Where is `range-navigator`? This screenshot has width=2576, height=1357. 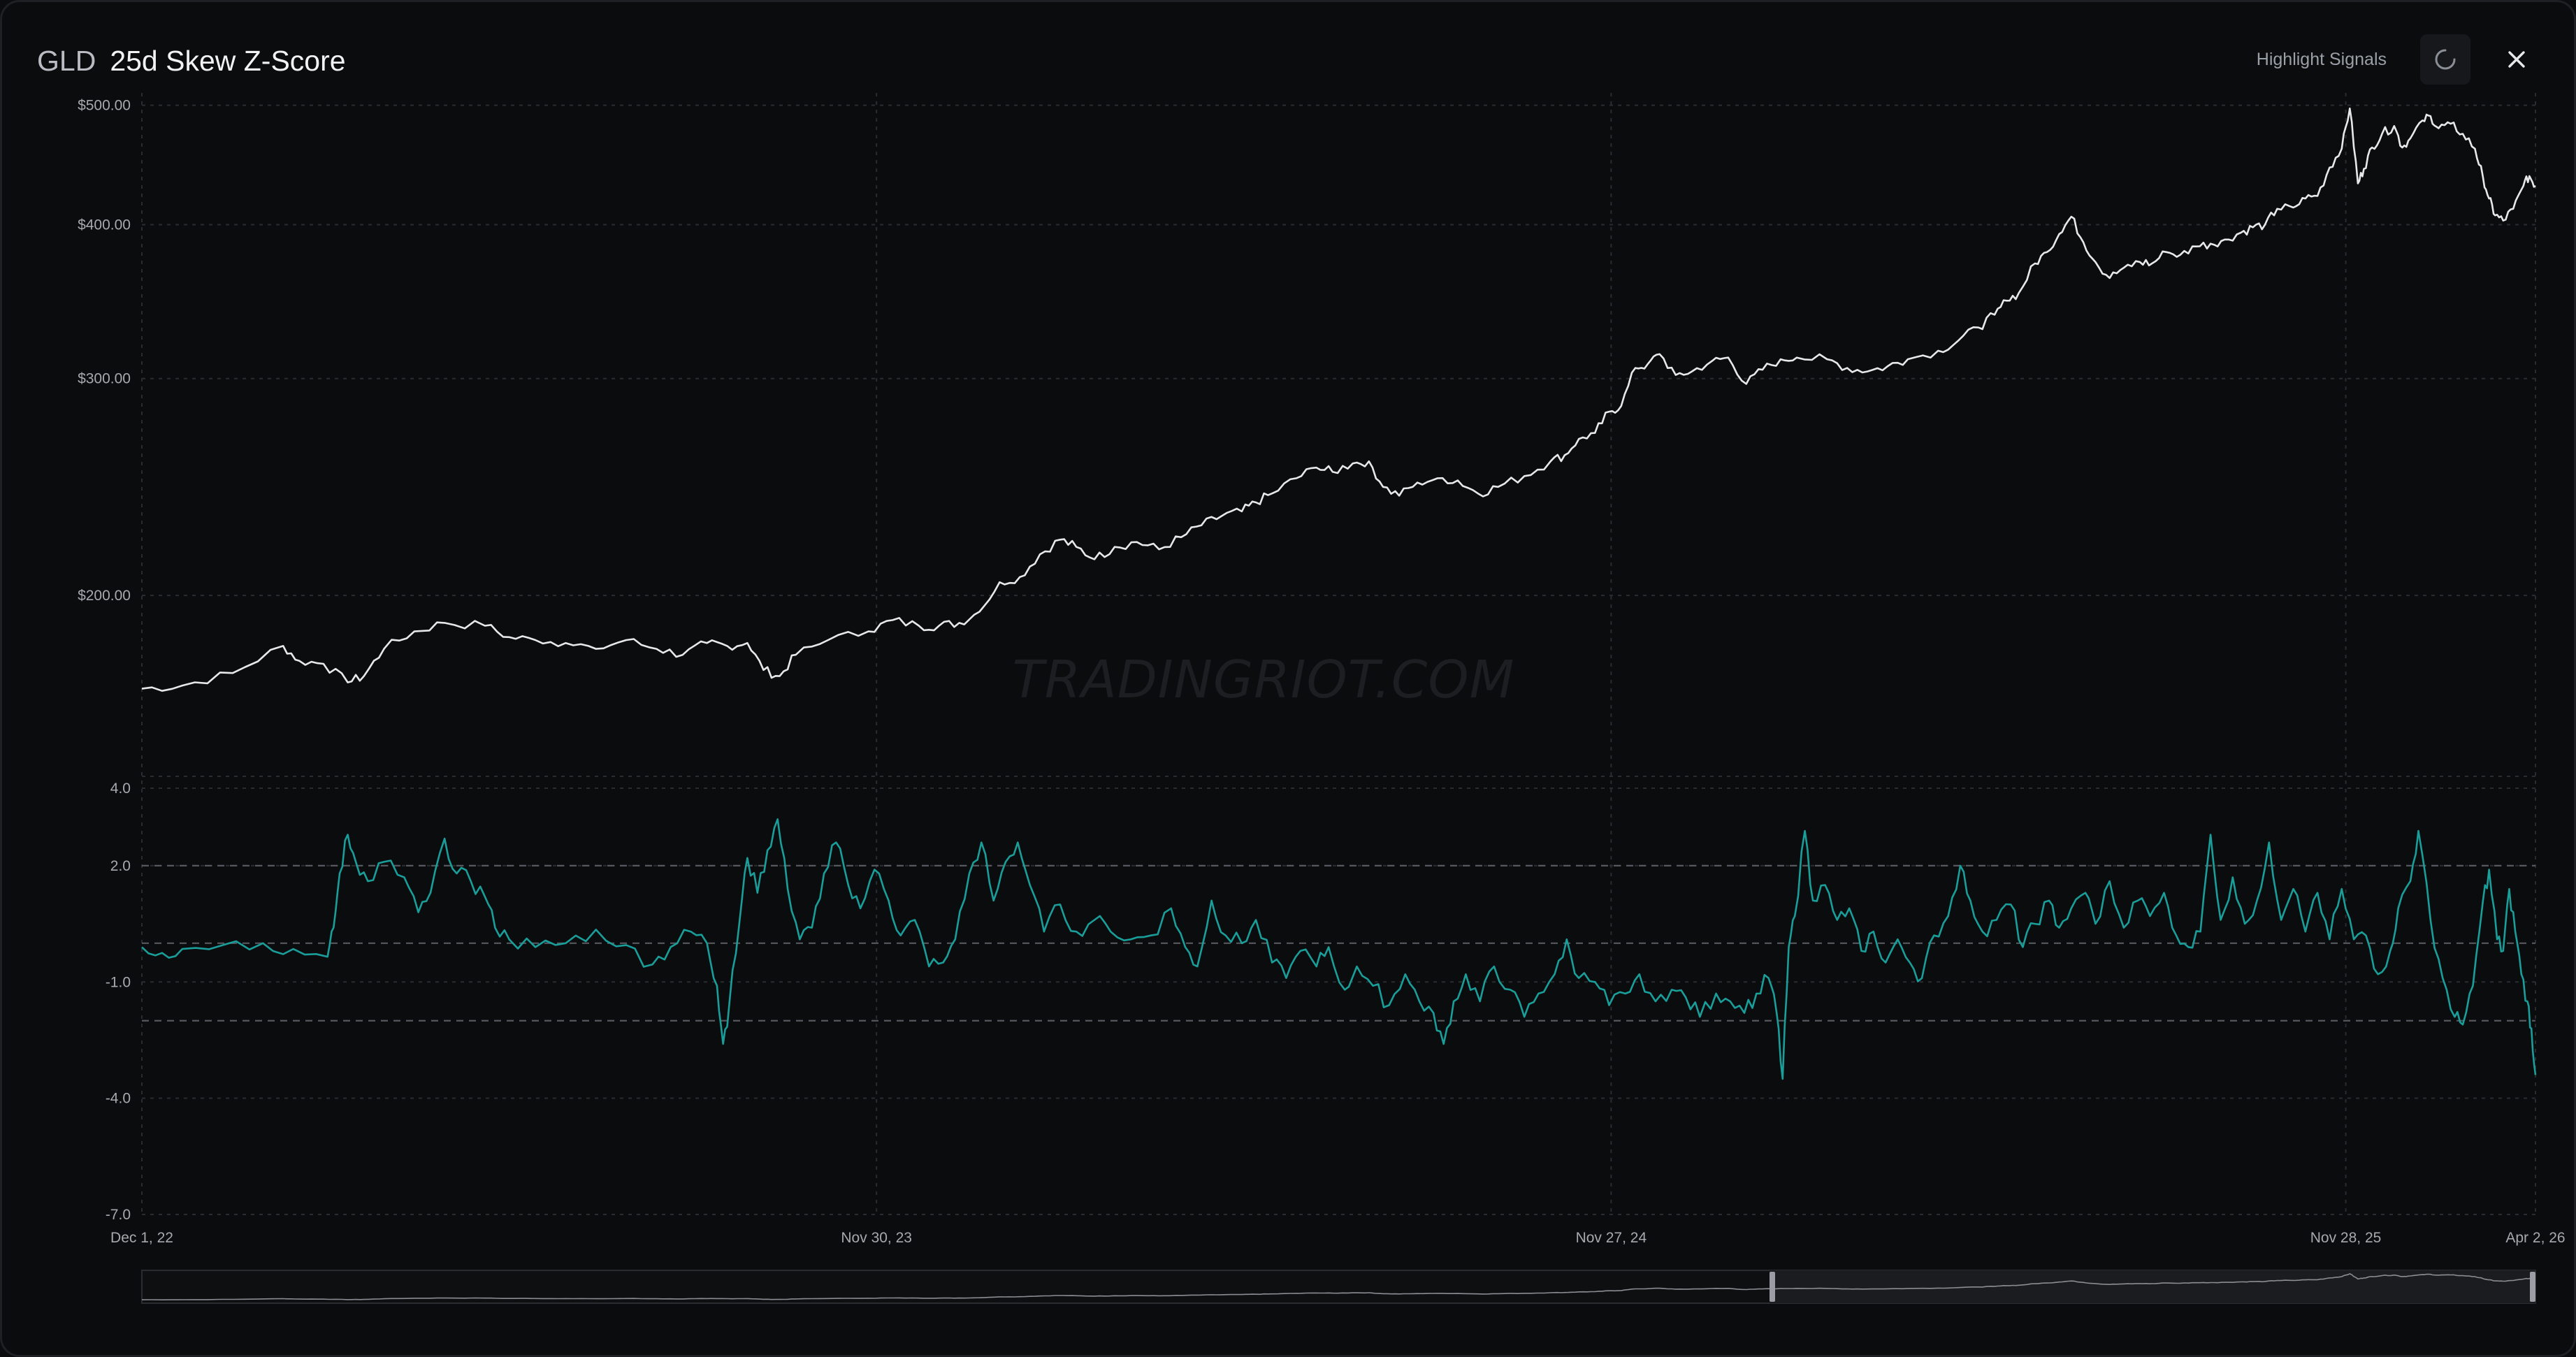 range-navigator is located at coordinates (1338, 1287).